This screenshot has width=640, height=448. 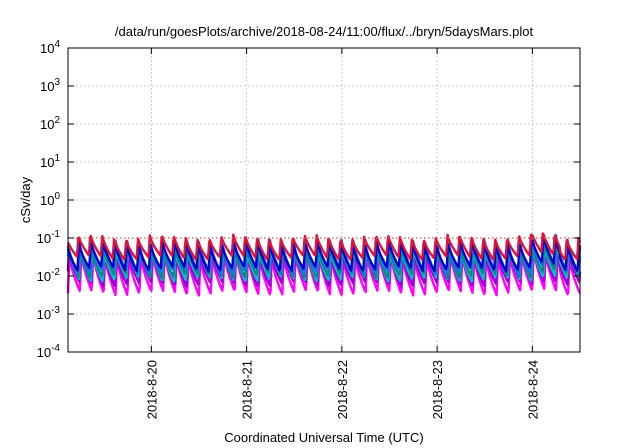 I want to click on y-tick-label: 10⁰, so click(x=50, y=199).